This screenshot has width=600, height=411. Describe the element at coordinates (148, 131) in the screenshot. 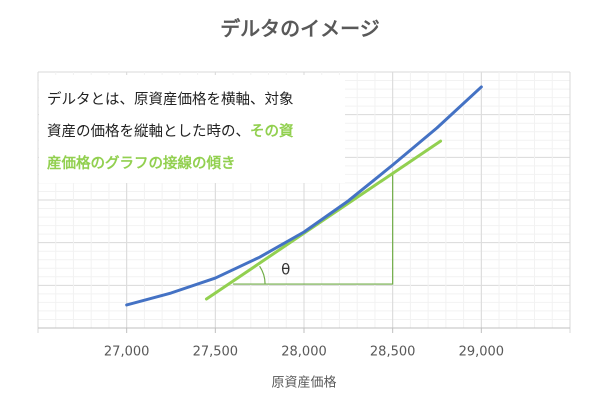

I see `annotation-text: 資産の価格を縦軸とした時の、` at that location.